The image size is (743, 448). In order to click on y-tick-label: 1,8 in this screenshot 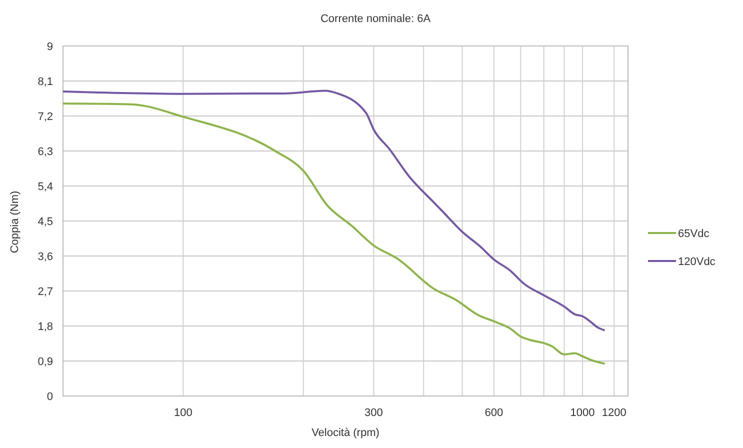, I will do `click(45, 326)`.